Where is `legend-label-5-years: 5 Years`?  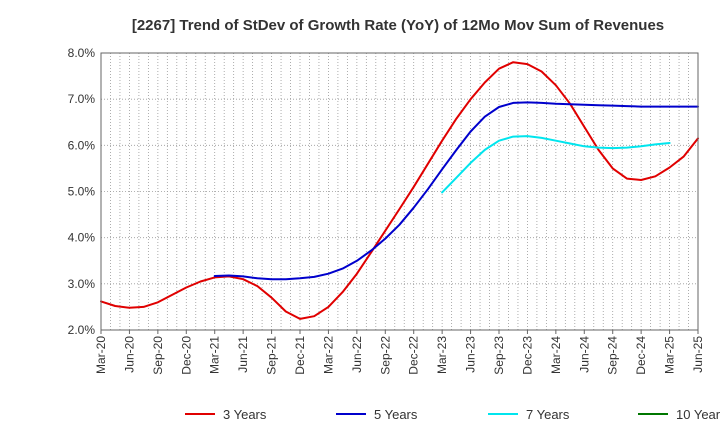
legend-label-5-years: 5 Years is located at coordinates (396, 414).